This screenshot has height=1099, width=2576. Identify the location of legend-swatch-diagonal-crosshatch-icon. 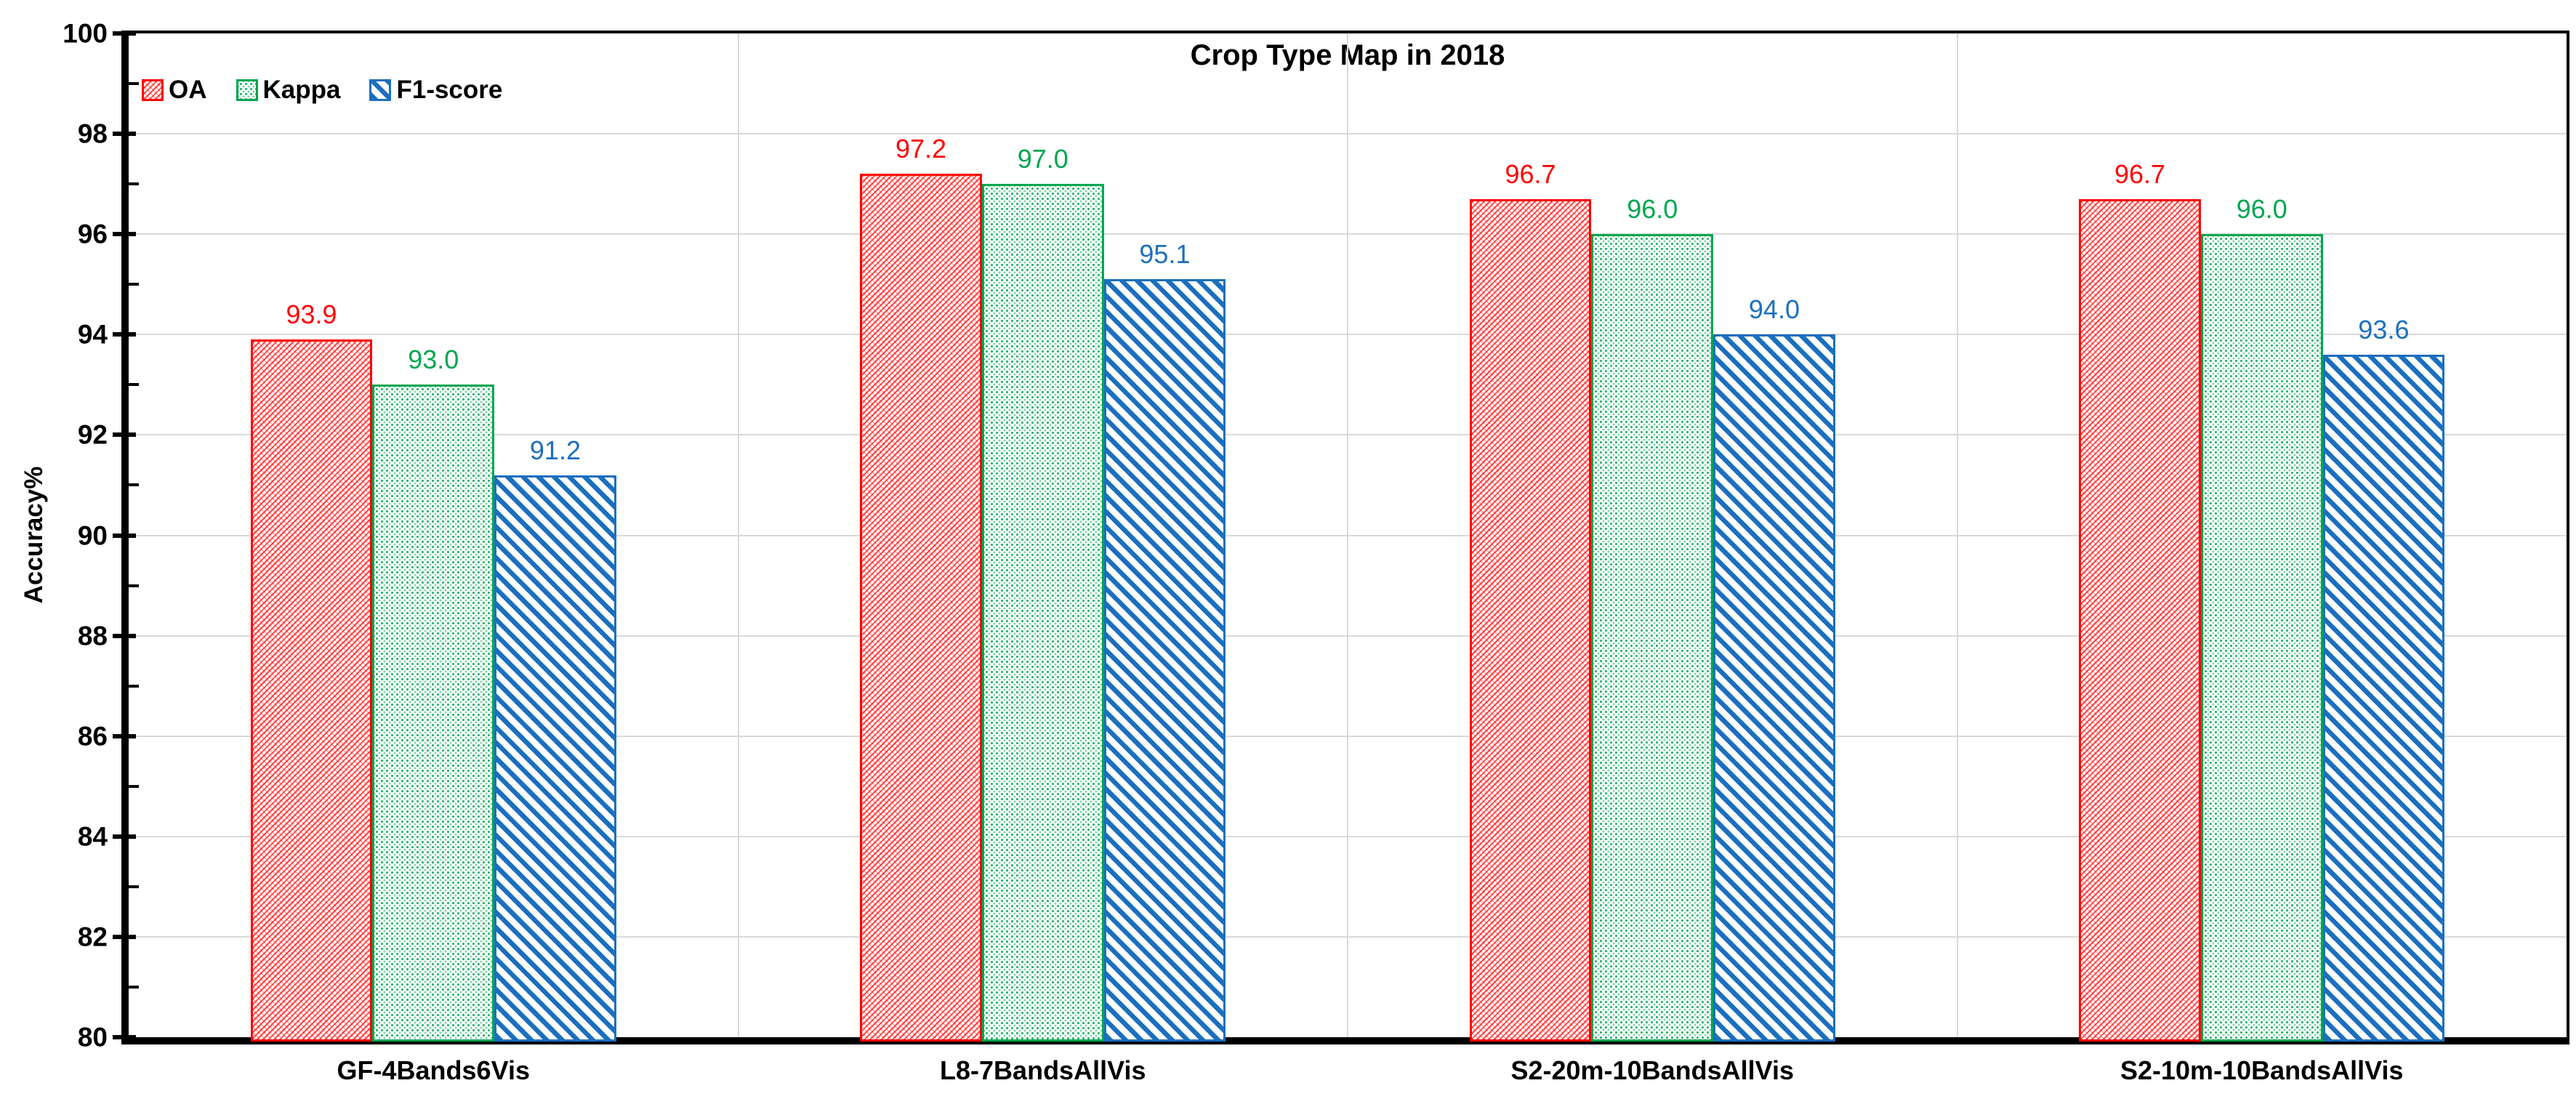
(153, 89).